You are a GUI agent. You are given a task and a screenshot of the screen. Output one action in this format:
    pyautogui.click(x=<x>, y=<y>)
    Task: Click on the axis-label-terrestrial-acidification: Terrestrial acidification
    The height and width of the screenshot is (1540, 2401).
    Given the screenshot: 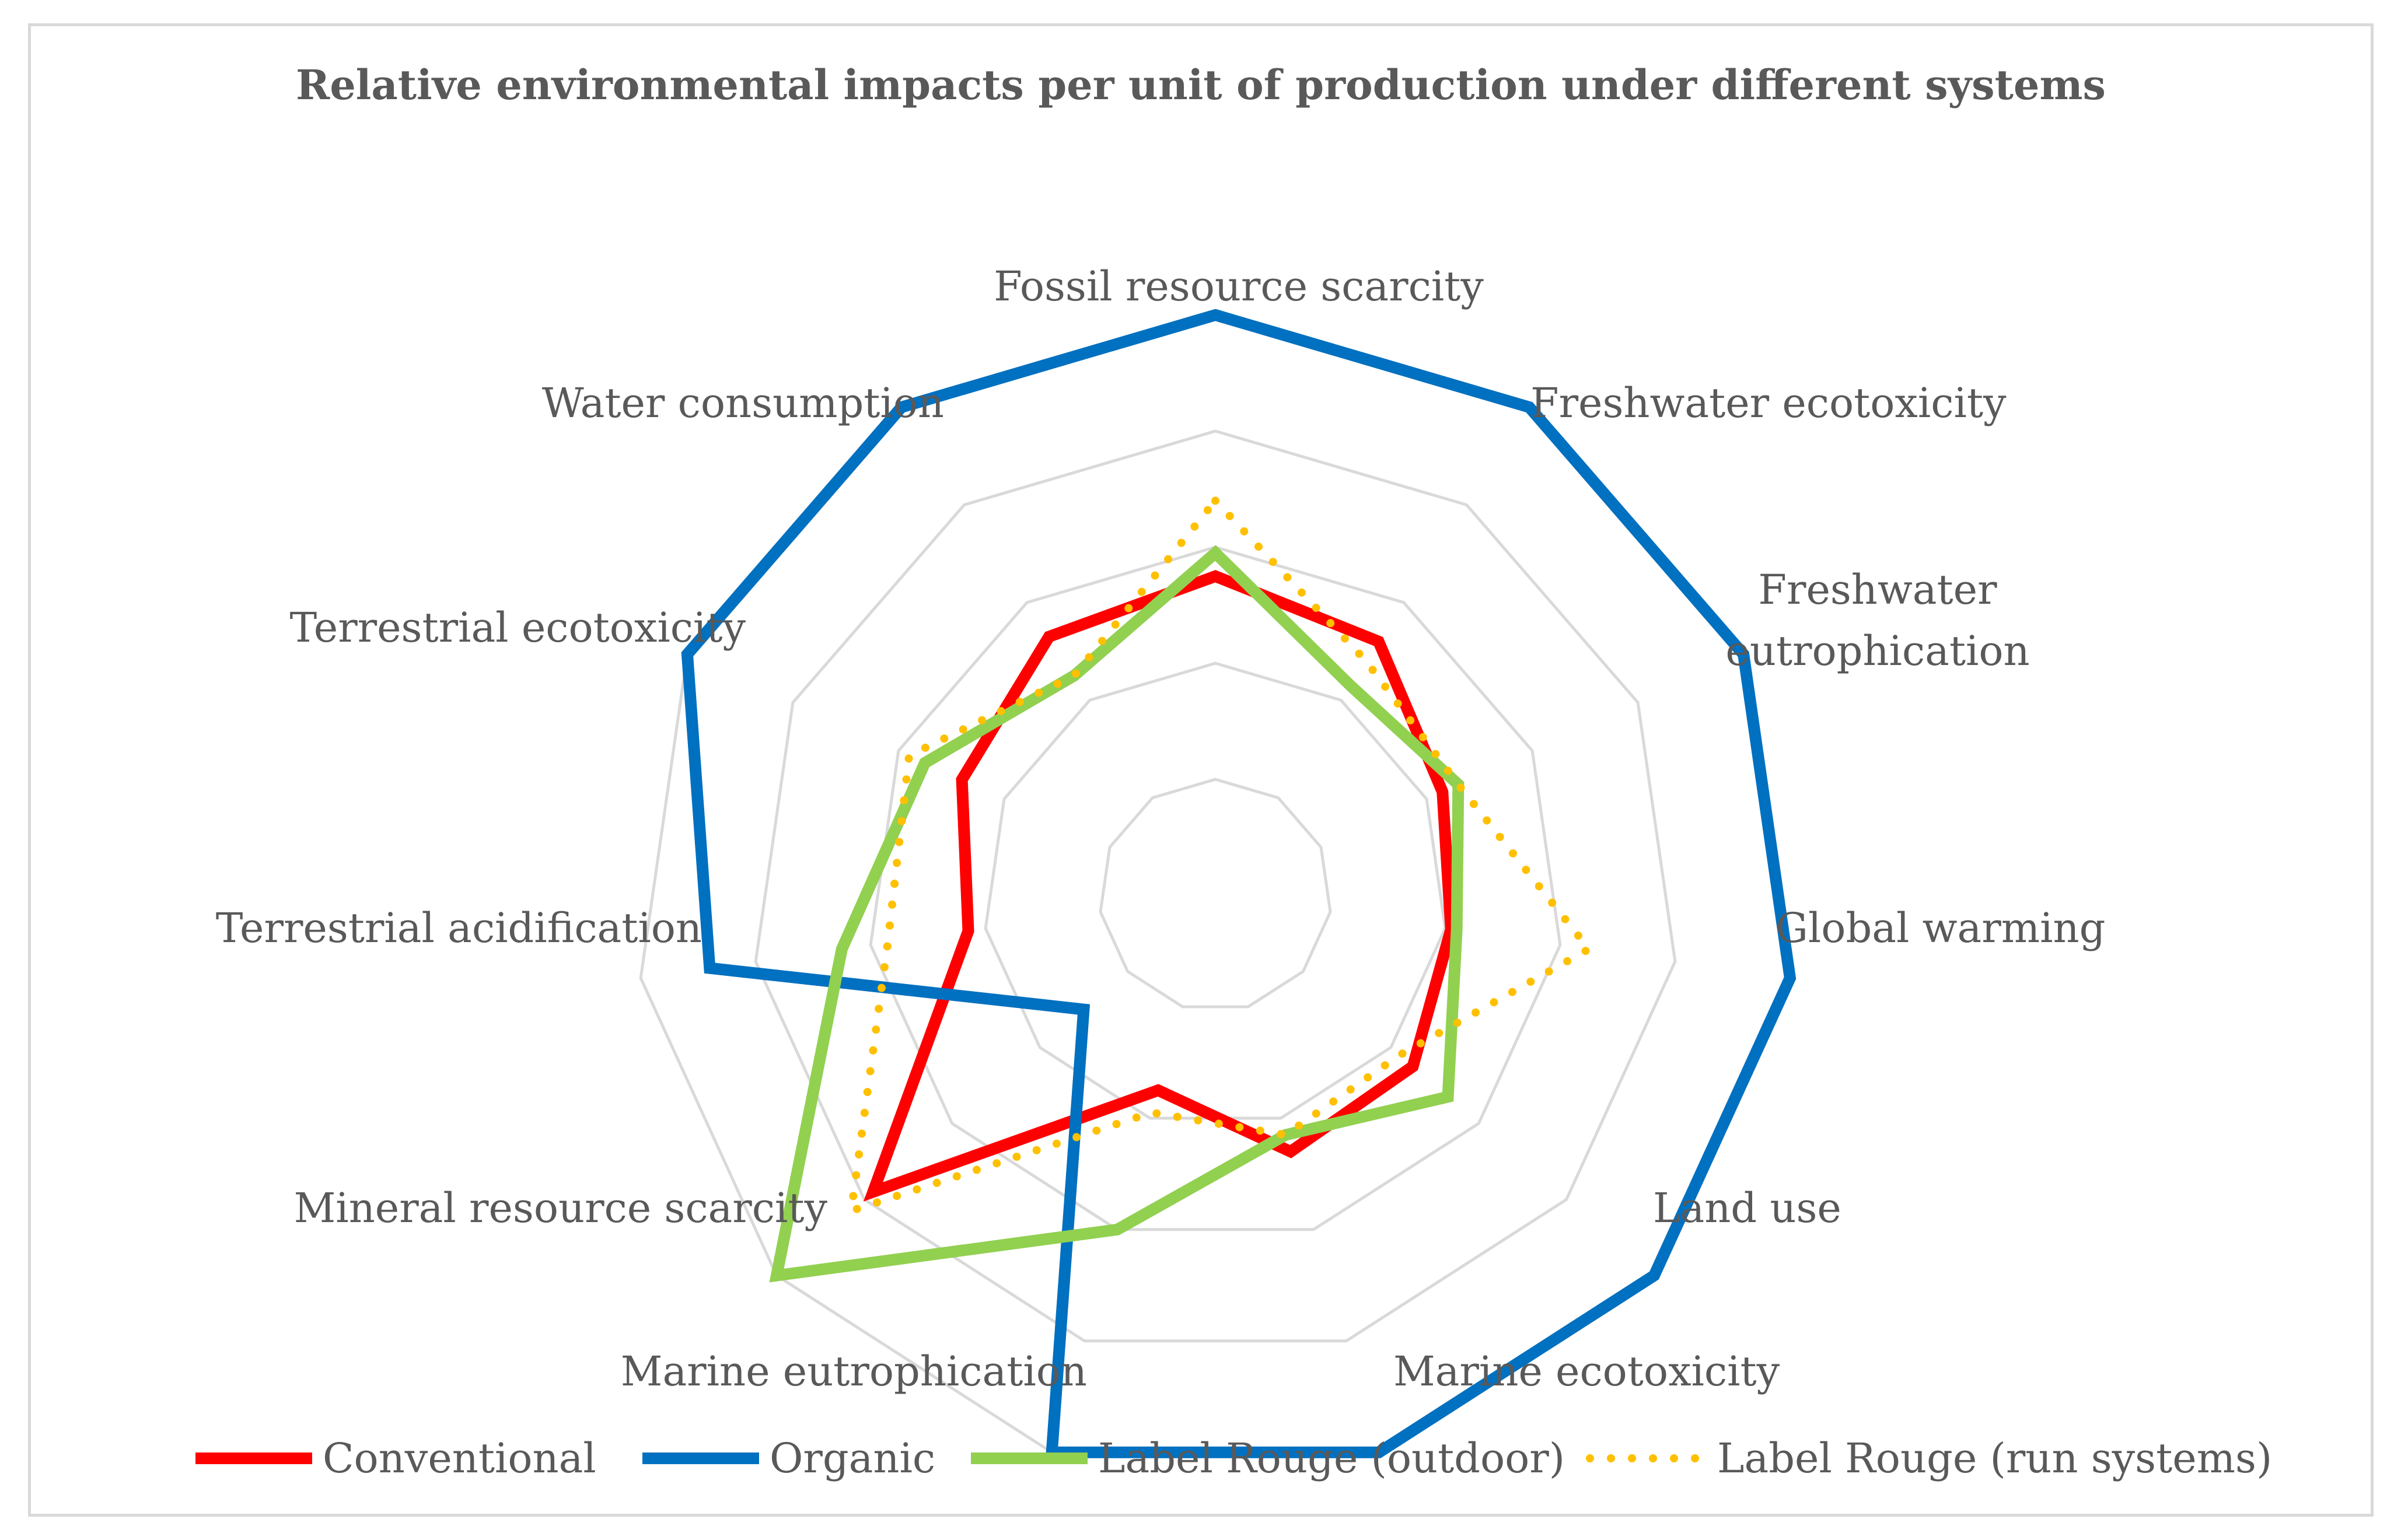 What is the action you would take?
    pyautogui.click(x=459, y=928)
    